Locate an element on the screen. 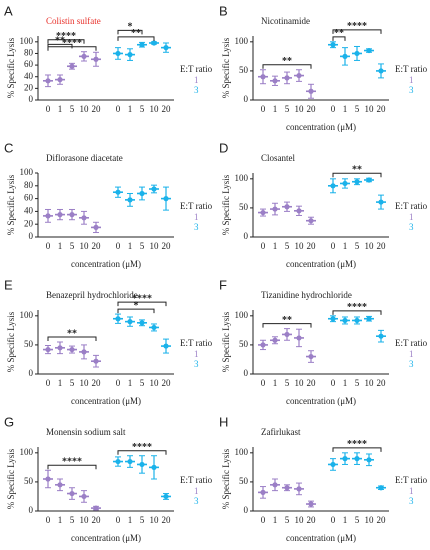 Image resolution: width=430 pixels, height=550 pixels. y-tick-label: 50 is located at coordinates (244, 207).